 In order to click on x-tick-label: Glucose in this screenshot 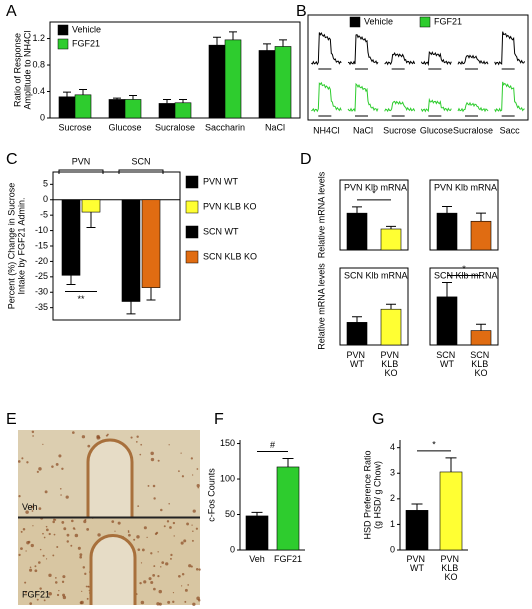, I will do `click(124, 127)`.